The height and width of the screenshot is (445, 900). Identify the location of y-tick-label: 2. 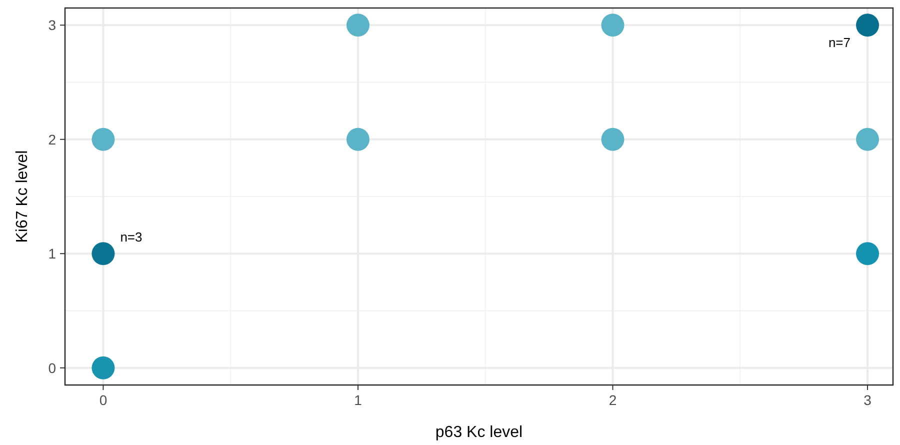
(52, 139).